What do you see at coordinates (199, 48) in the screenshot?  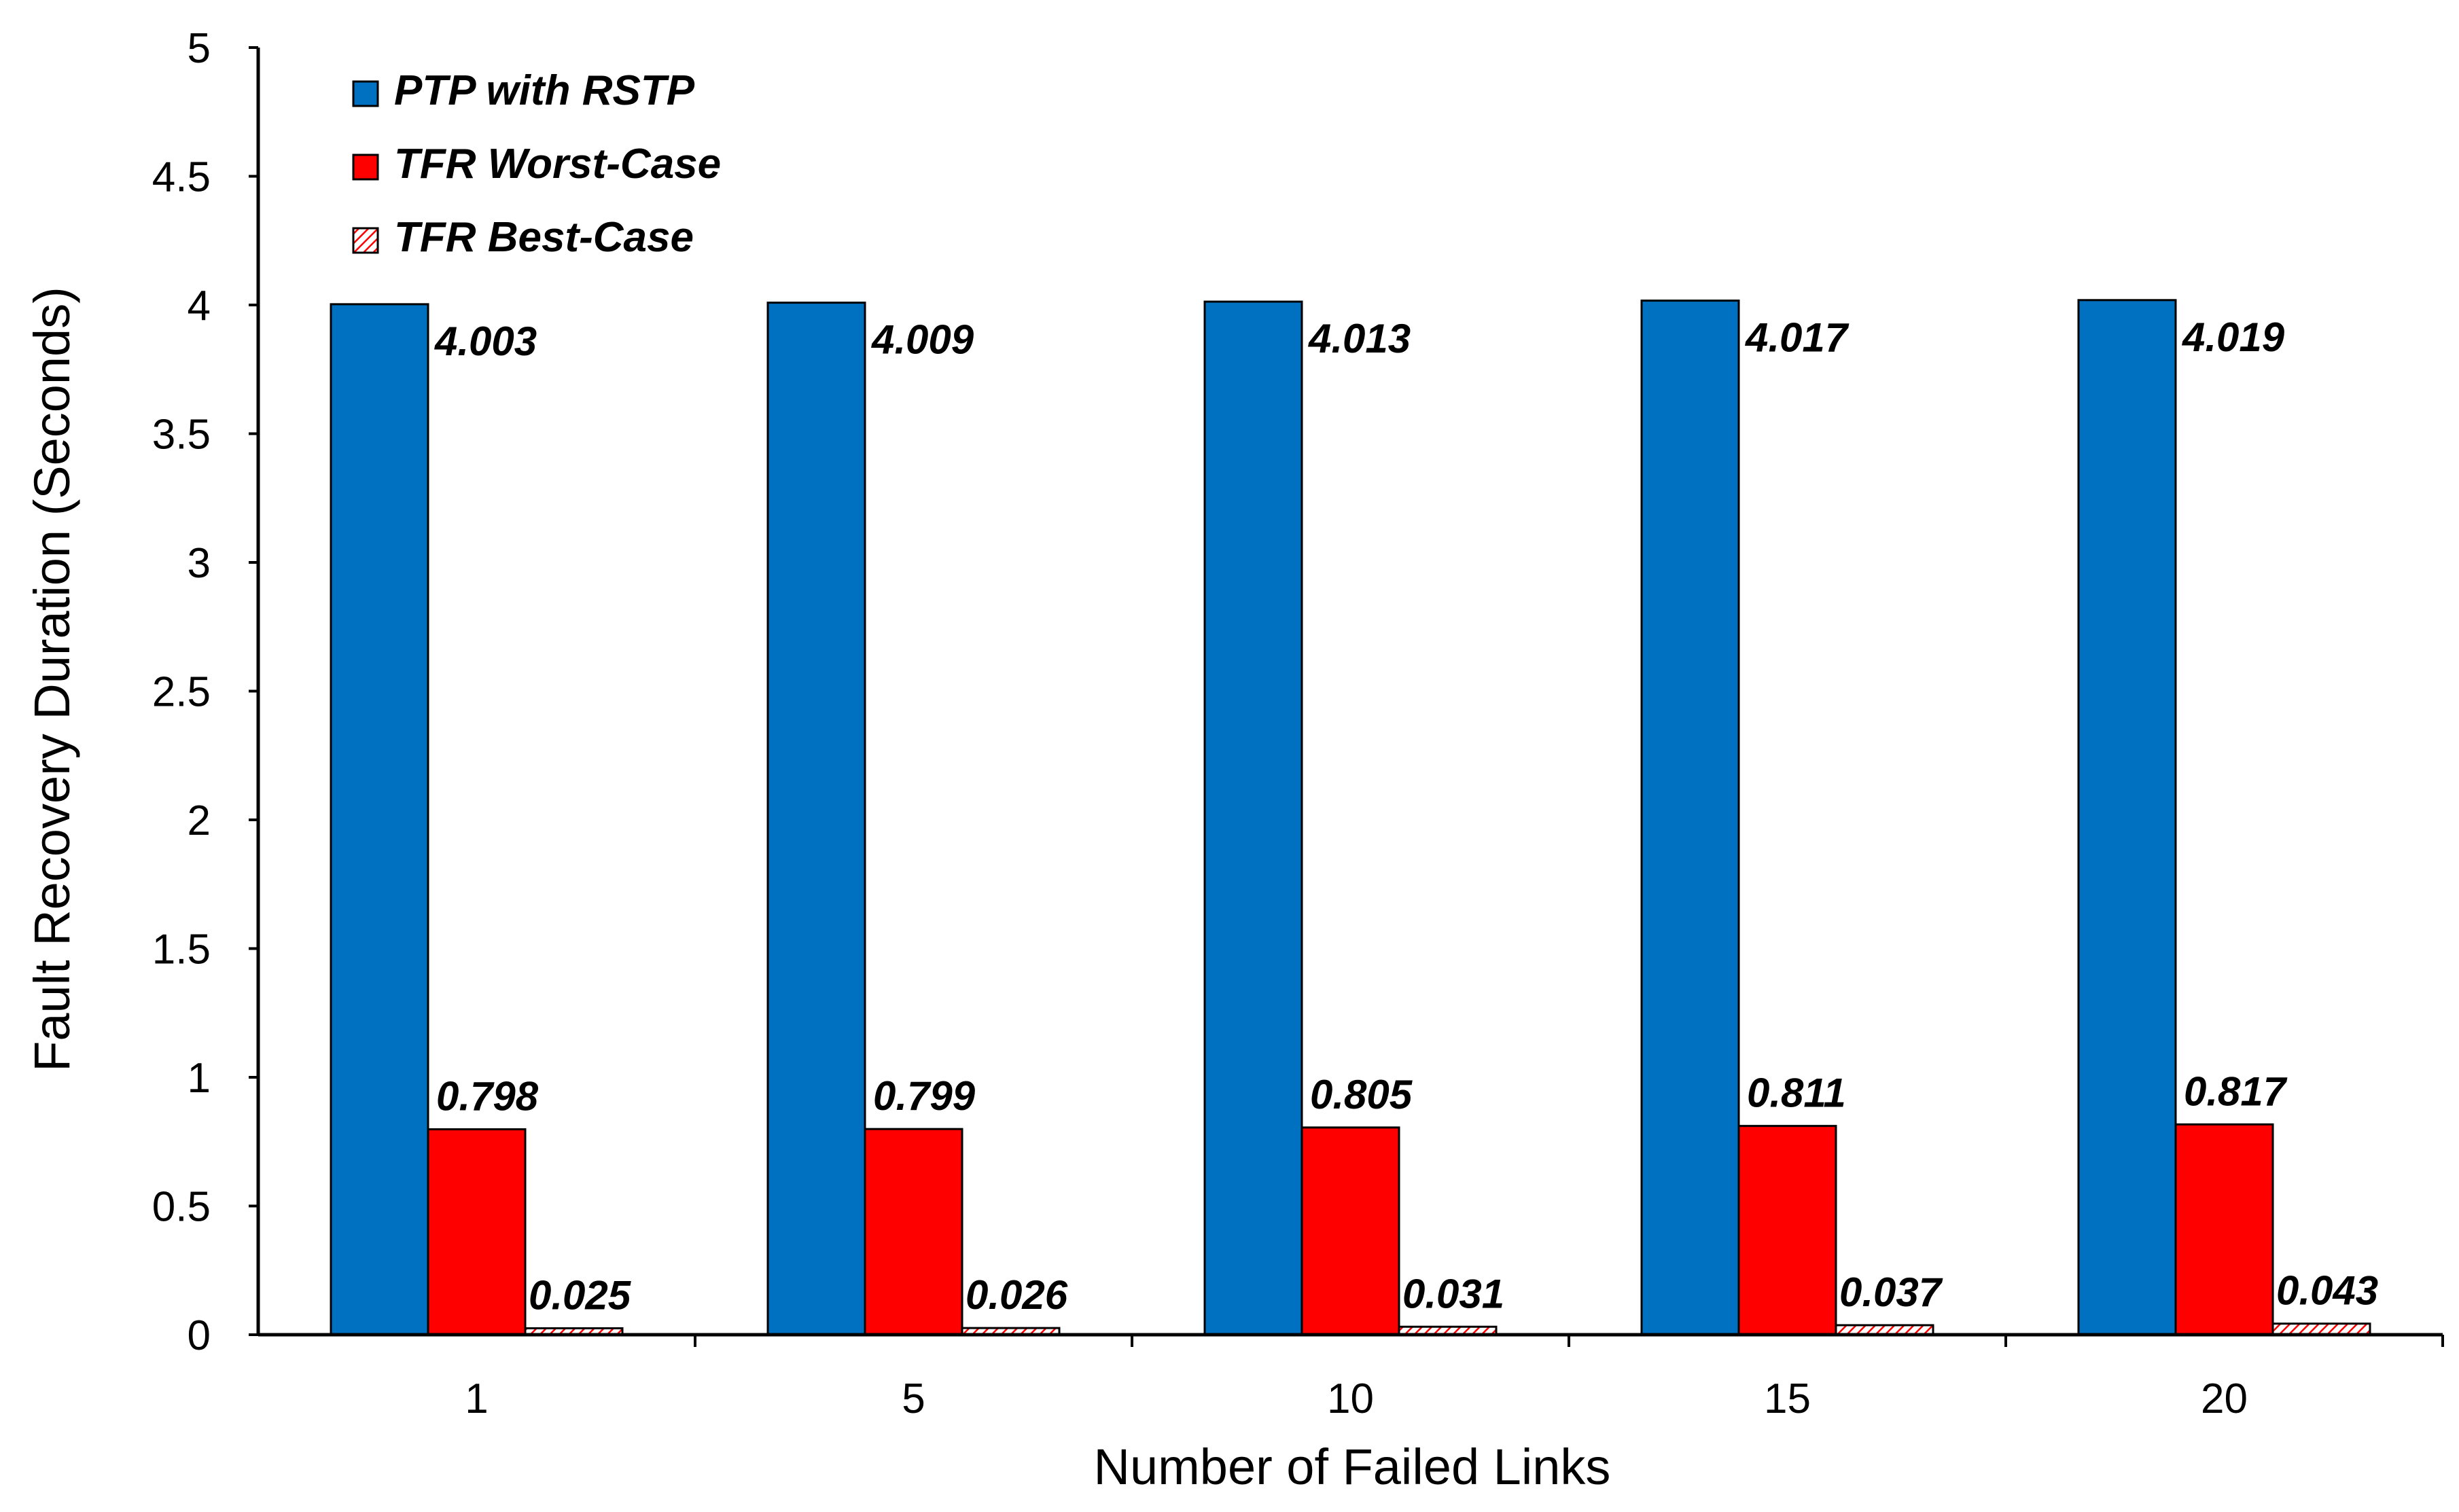 I see `y-tick-label-5: 5` at bounding box center [199, 48].